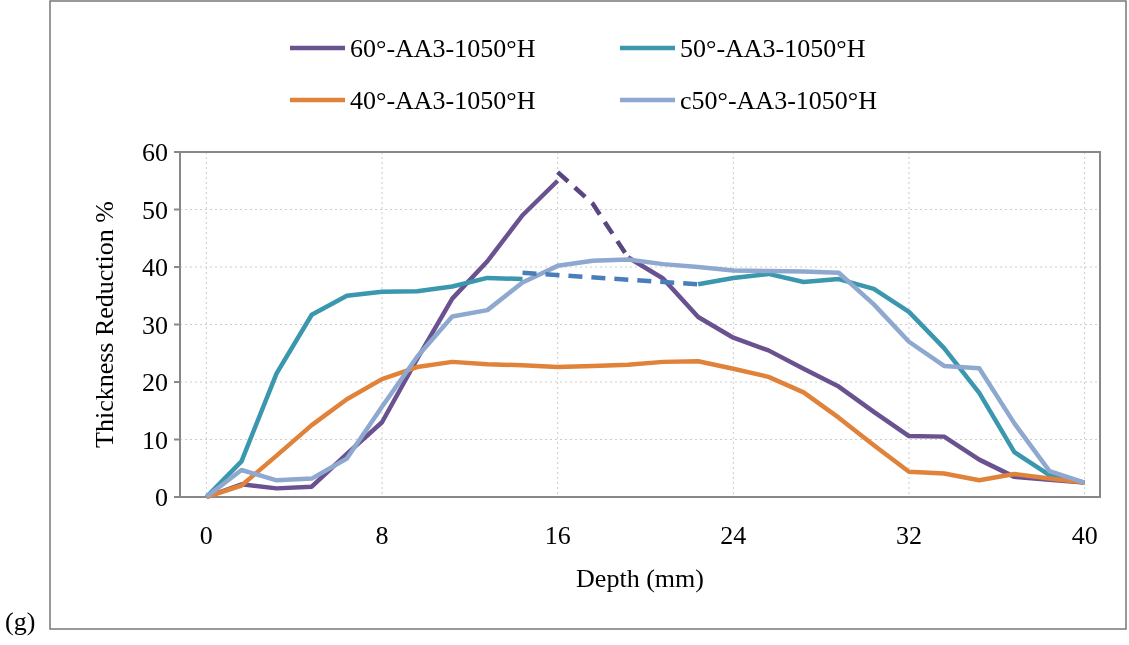  Describe the element at coordinates (20, 621) in the screenshot. I see `text: (g)` at that location.